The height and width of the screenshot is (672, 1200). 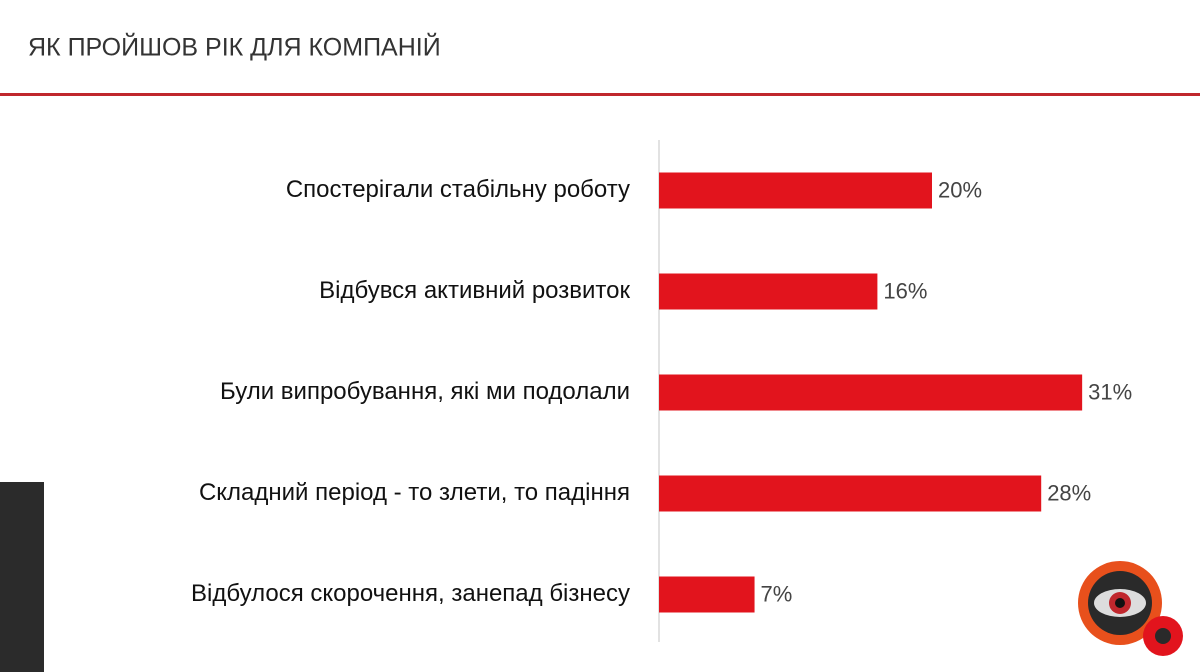 What do you see at coordinates (1130, 608) in the screenshot?
I see `logo` at bounding box center [1130, 608].